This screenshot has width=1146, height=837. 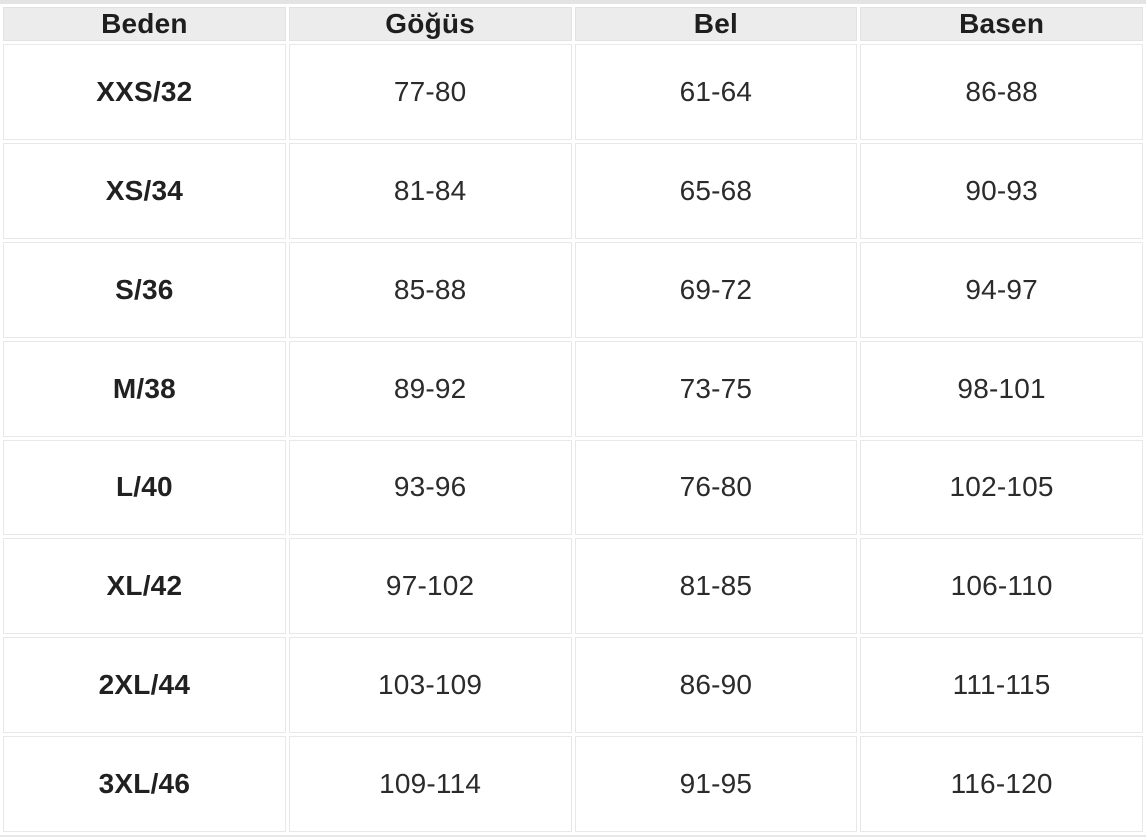 I want to click on size-cell: S/36, so click(x=144, y=289).